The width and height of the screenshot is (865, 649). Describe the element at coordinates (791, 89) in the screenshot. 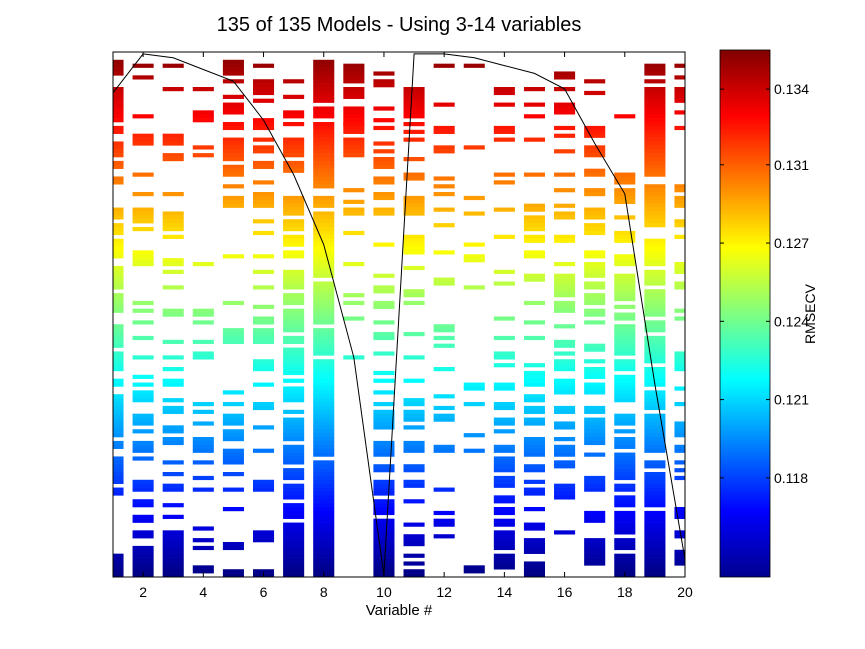

I see `colorbar-tick-label: 0.134` at that location.